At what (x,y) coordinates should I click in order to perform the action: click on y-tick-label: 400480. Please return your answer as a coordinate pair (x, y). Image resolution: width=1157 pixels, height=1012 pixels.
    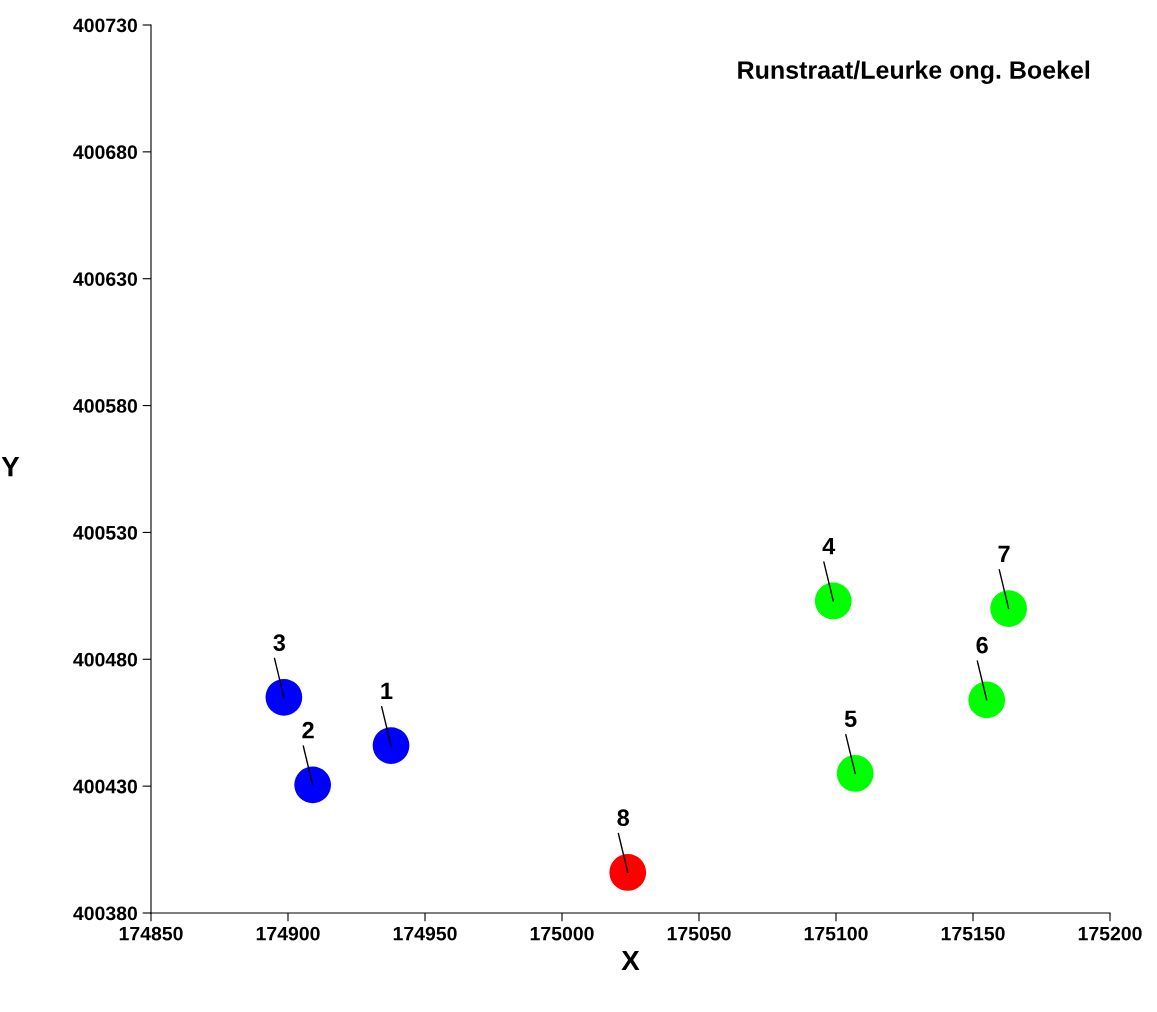
    Looking at the image, I should click on (105, 659).